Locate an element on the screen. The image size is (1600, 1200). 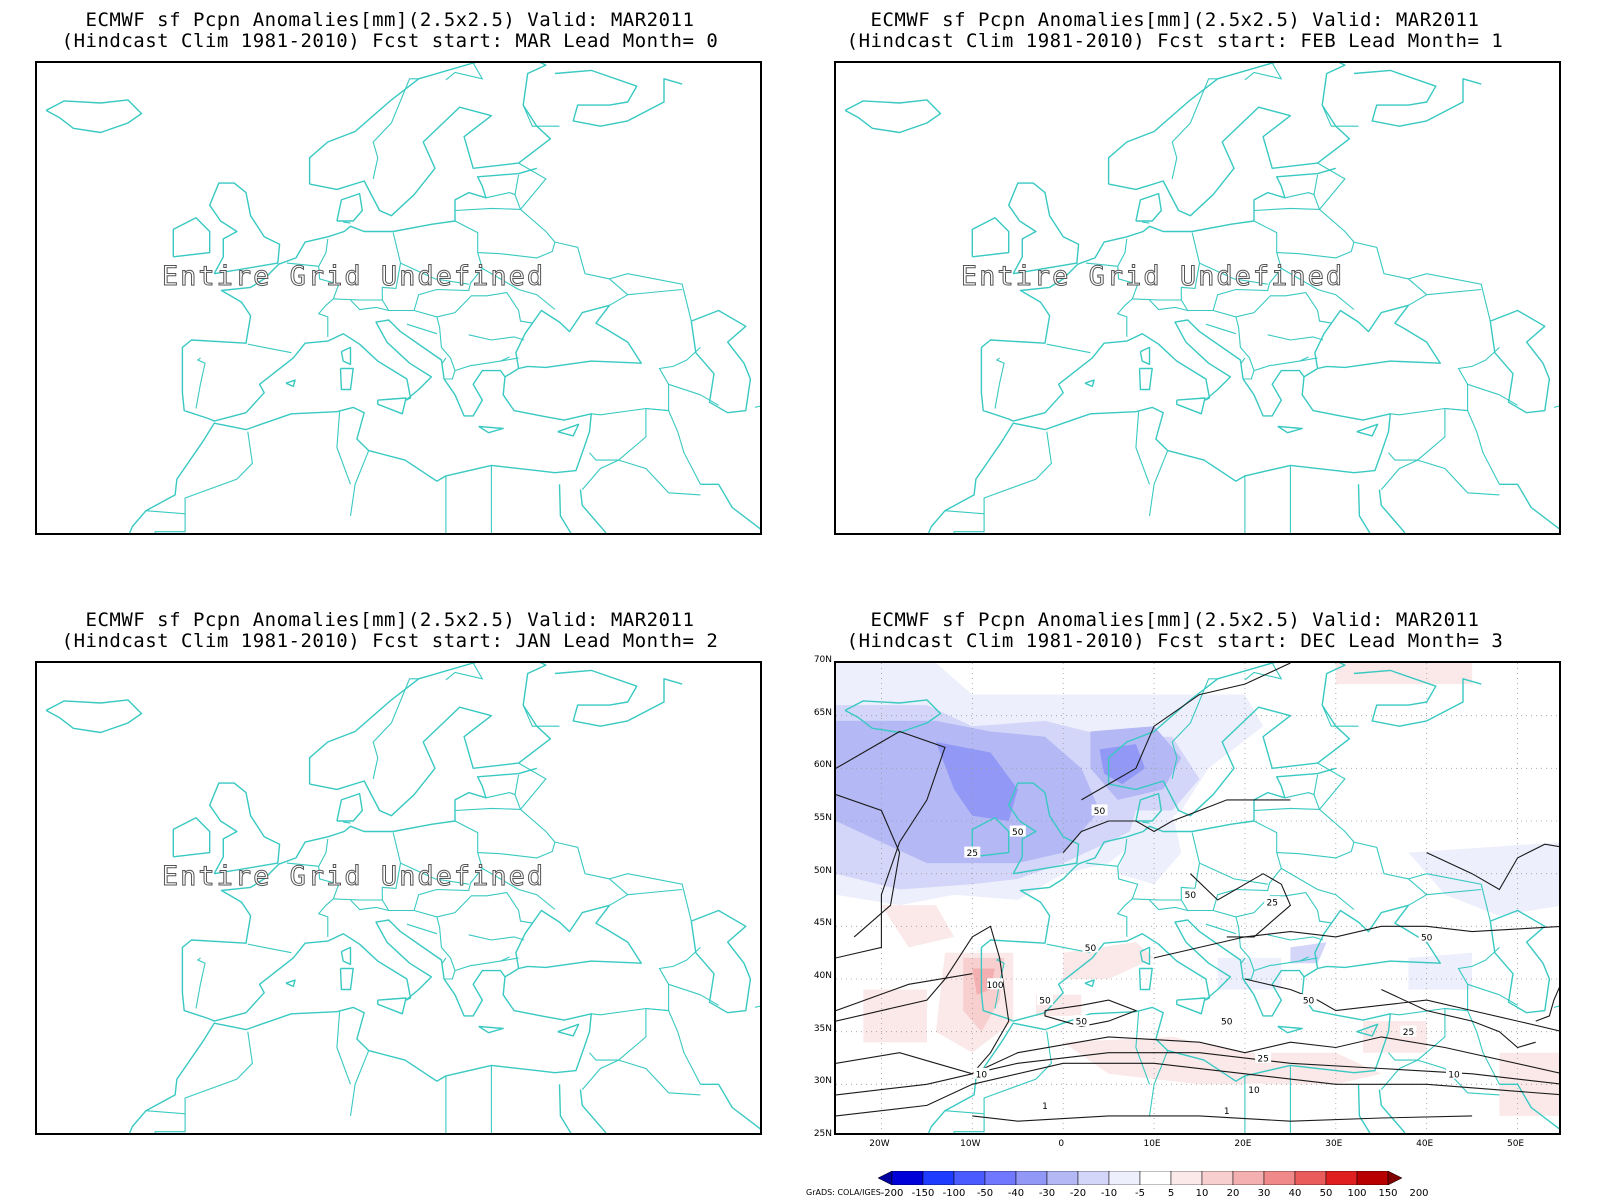
lon-label: 0 is located at coordinates (1061, 1144).